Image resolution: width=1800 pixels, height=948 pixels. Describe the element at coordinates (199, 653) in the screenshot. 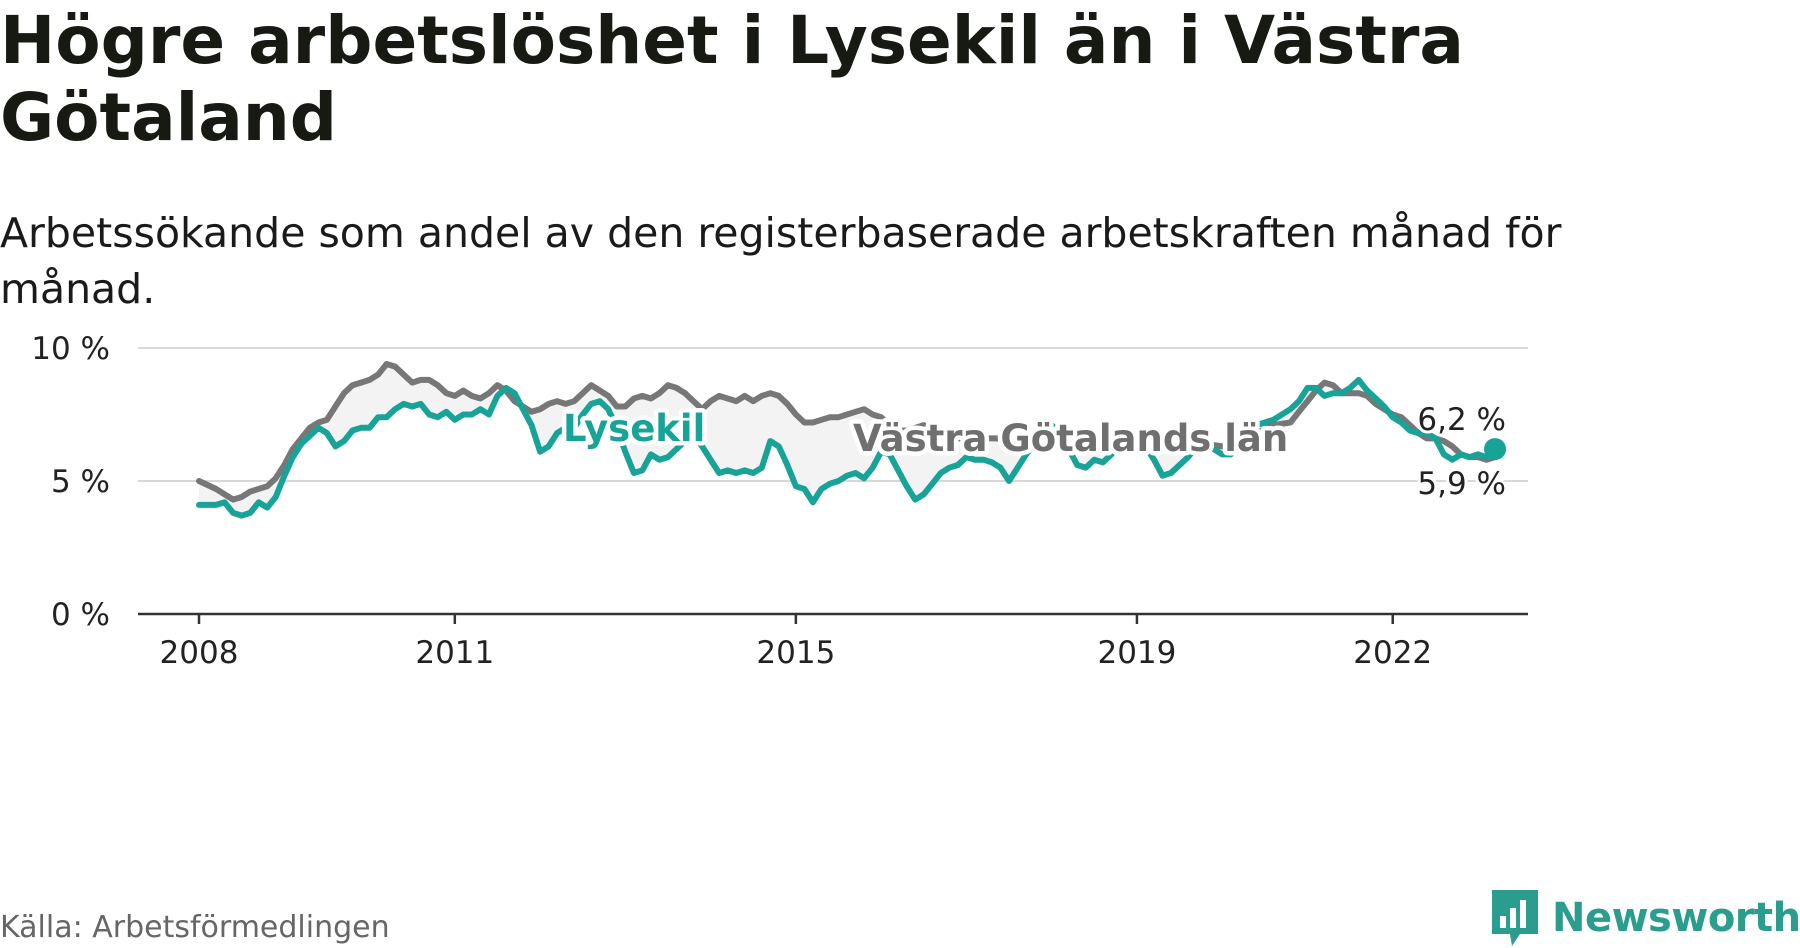

I see `x-tick-label: 2008` at that location.